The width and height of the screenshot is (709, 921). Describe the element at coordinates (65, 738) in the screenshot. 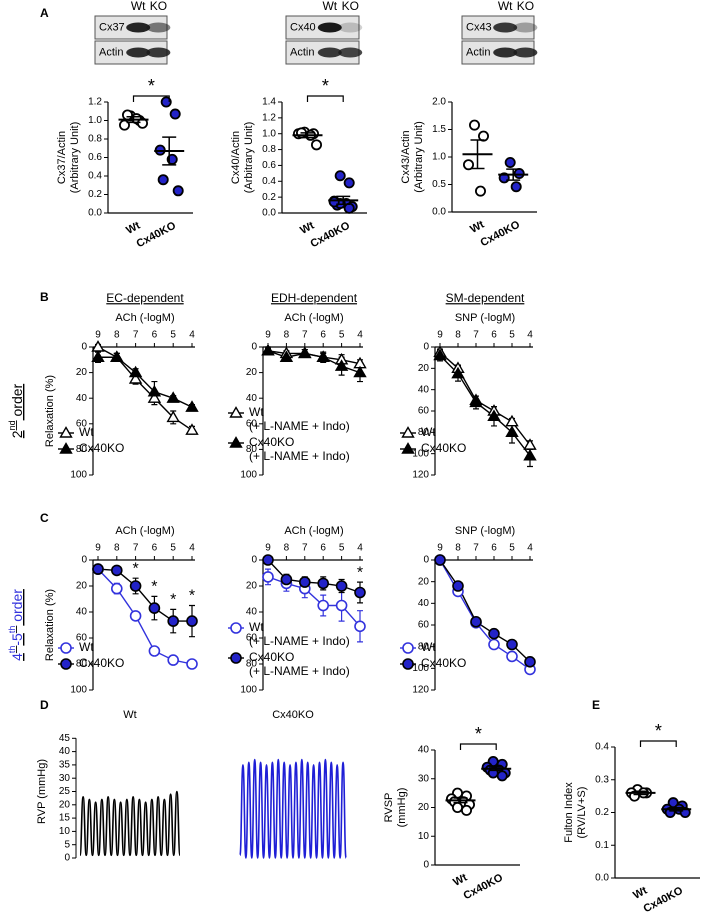

I see `y-tick-label: 45` at that location.